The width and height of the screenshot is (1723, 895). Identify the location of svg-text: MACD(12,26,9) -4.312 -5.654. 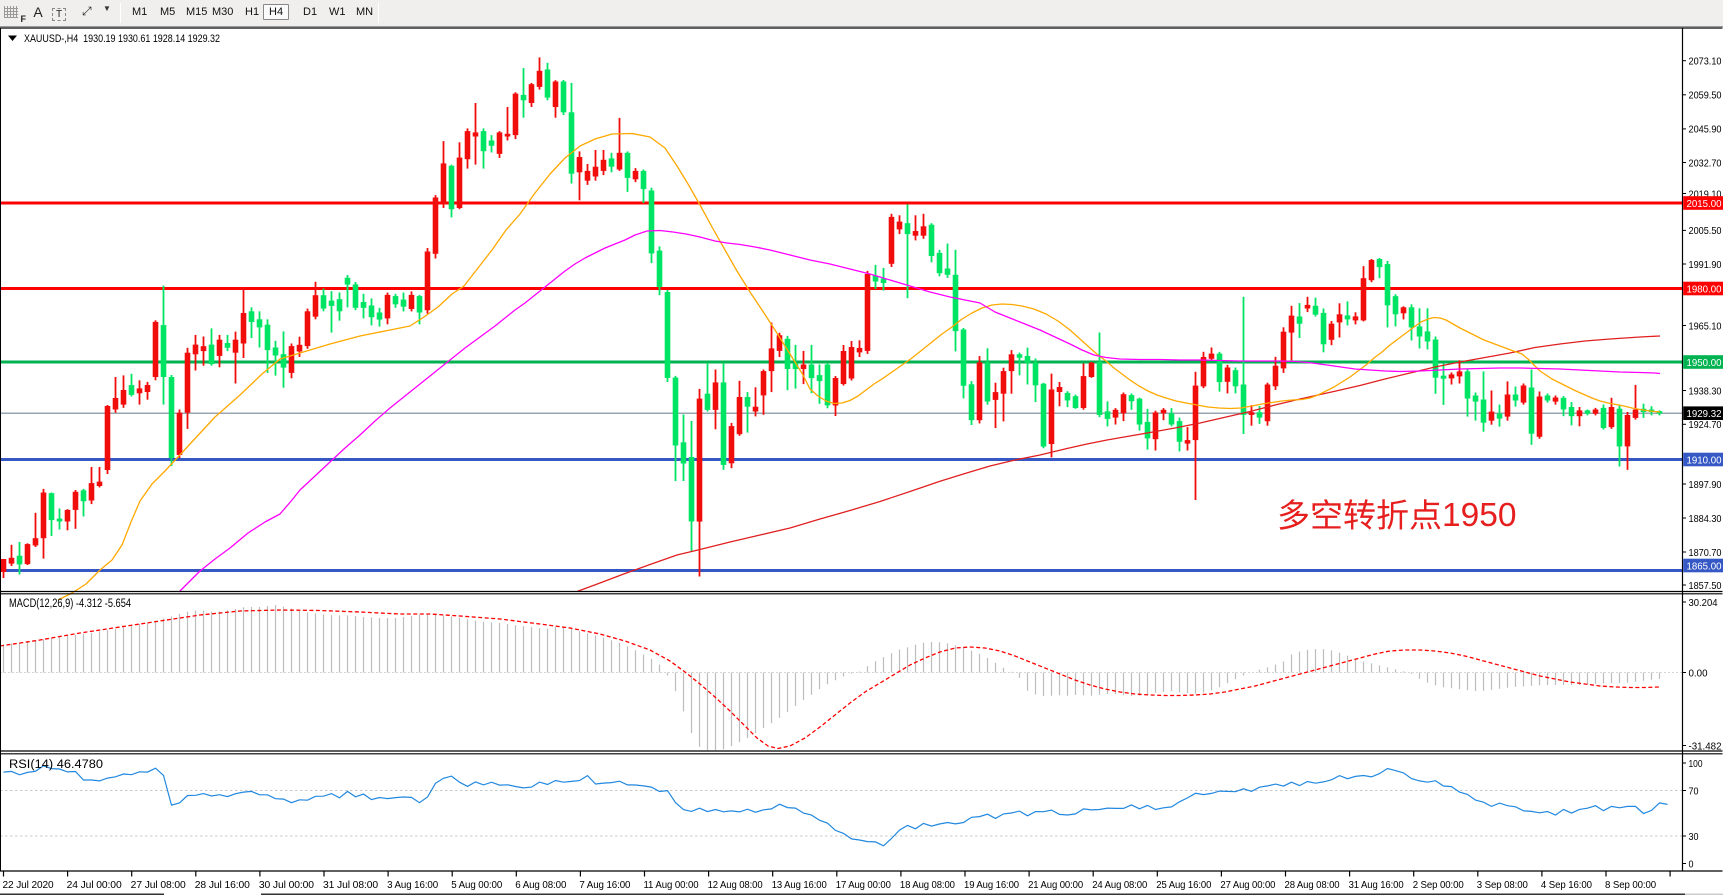
(70, 604).